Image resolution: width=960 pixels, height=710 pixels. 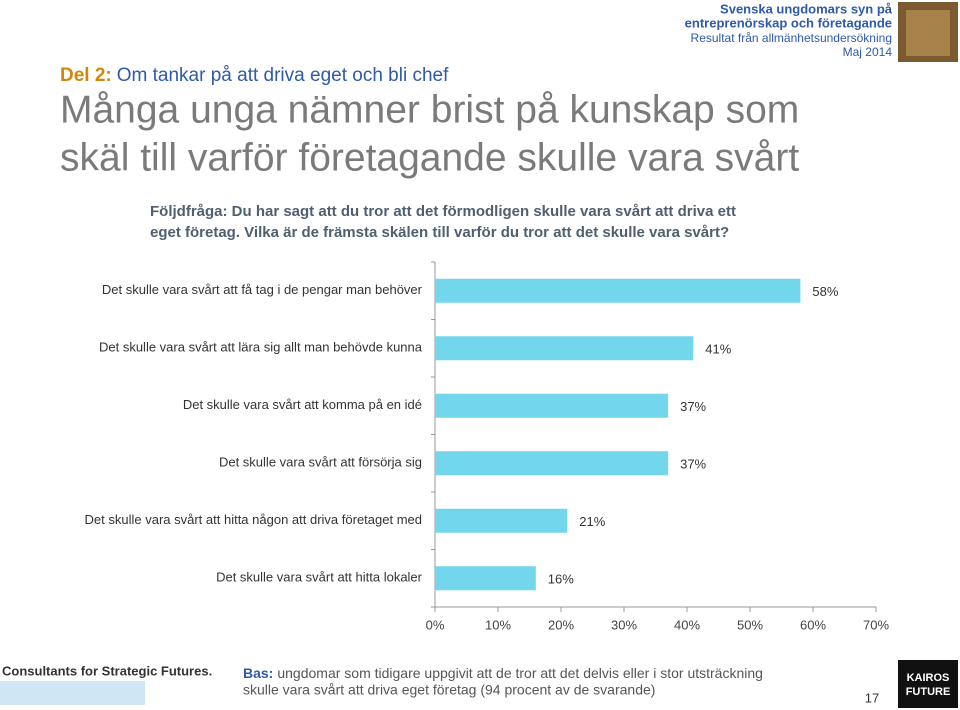 I want to click on title-line: Många unga nämner brist på kunskap som, so click(x=429, y=109).